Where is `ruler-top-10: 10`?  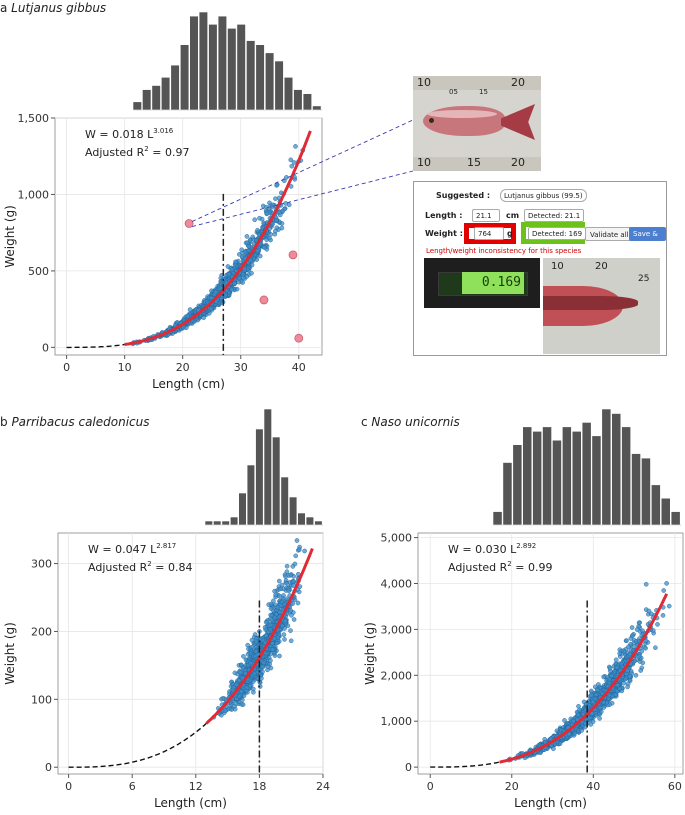
ruler-top-10: 10 is located at coordinates (424, 82).